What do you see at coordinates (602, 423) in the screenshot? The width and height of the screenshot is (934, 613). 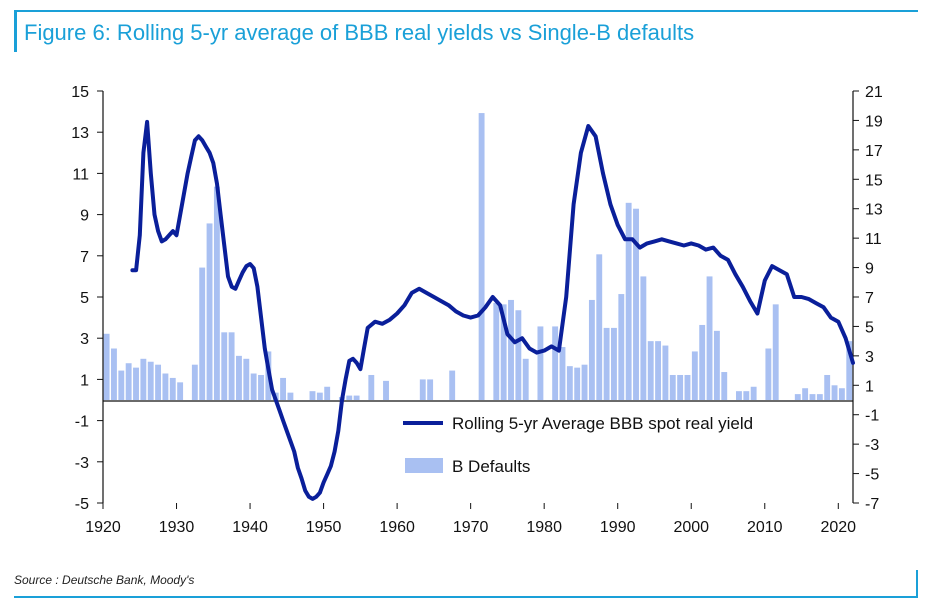 I see `legend-label-yield: Rolling 5-yr Average BBB spot real yield` at bounding box center [602, 423].